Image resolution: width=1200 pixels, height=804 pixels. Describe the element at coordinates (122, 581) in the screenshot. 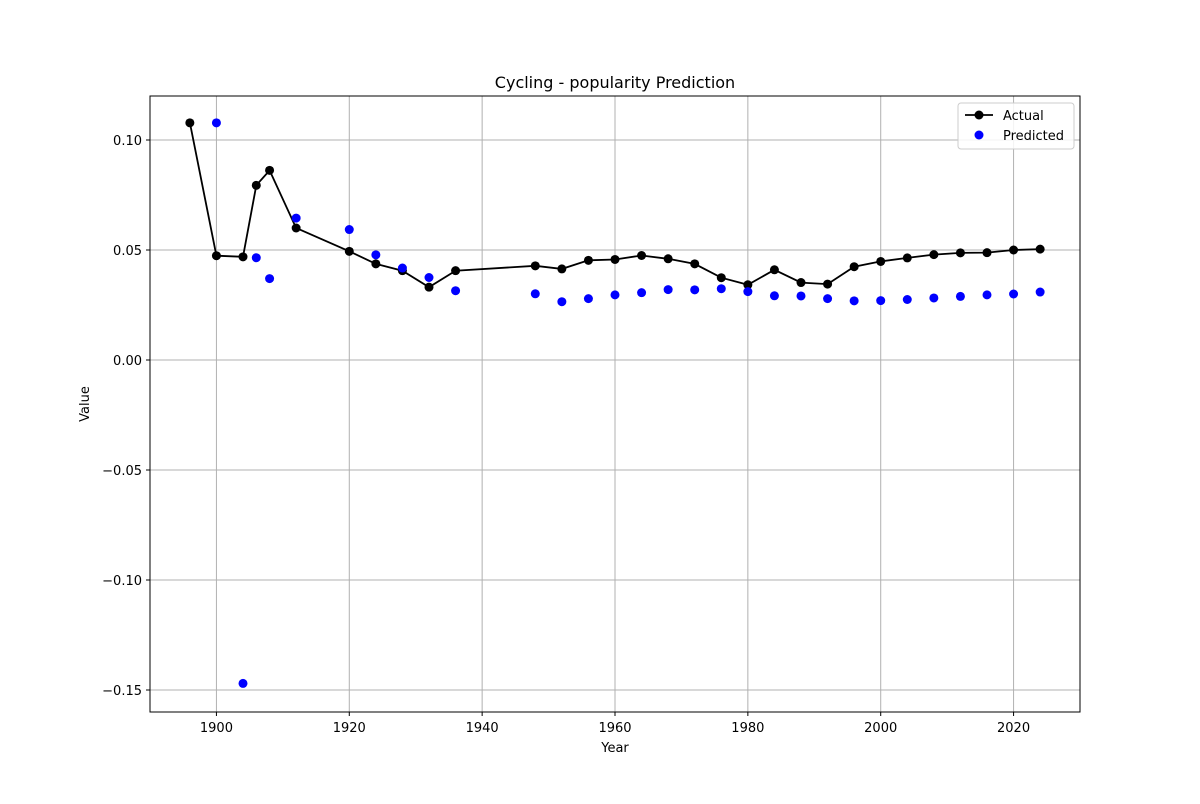

I see `y-tick-label: −0.10` at that location.